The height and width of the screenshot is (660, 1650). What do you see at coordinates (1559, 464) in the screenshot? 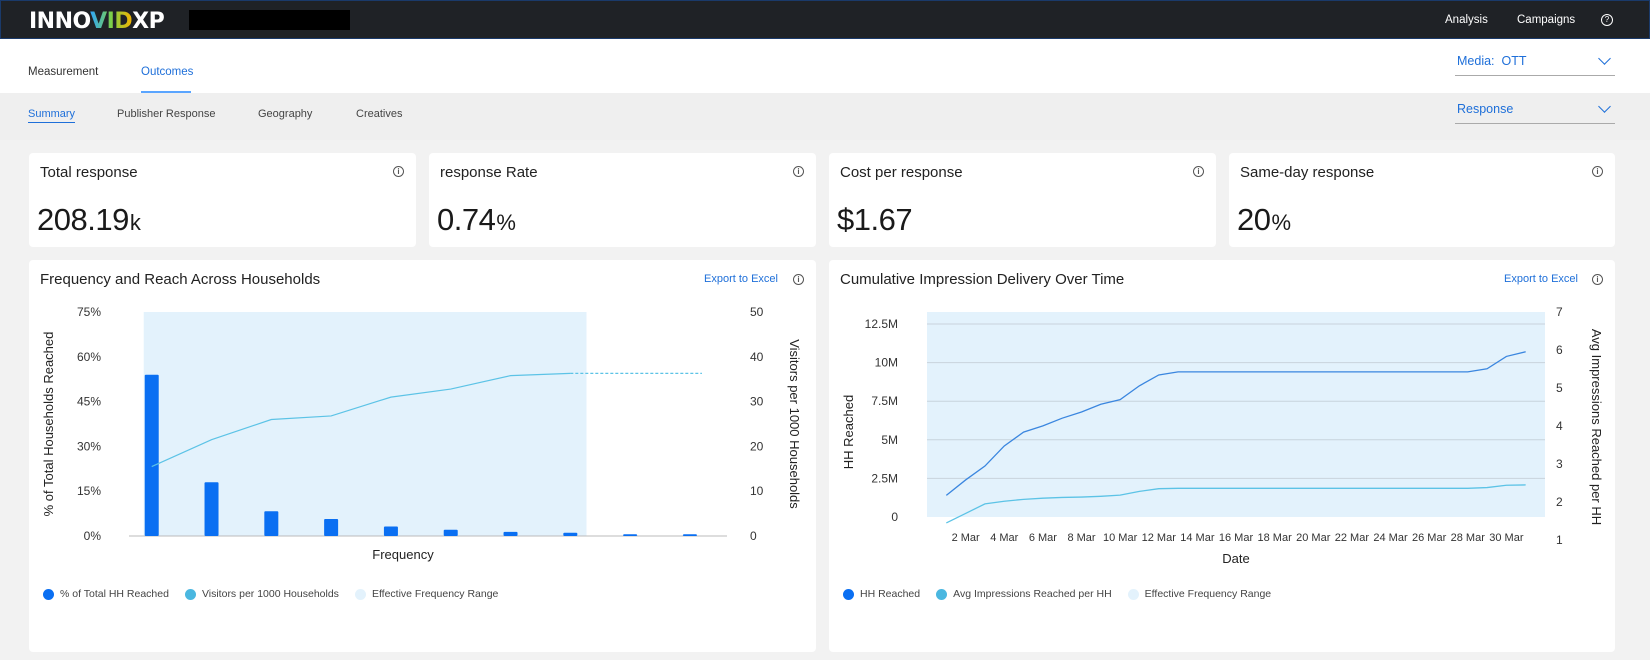
I see `y2-tick-label: 3` at bounding box center [1559, 464].